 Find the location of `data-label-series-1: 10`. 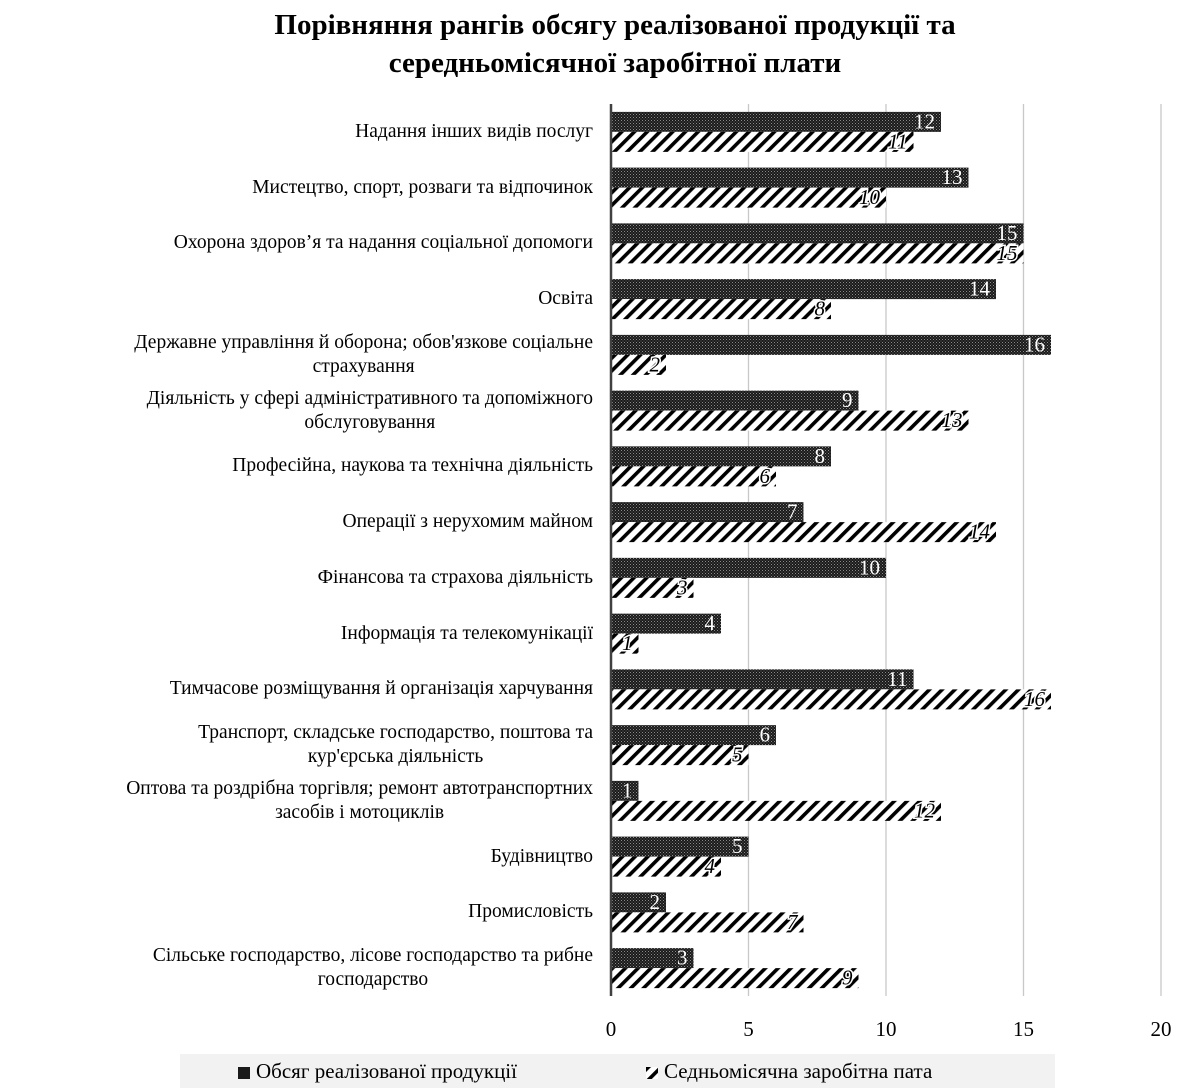

data-label-series-1: 10 is located at coordinates (869, 567).